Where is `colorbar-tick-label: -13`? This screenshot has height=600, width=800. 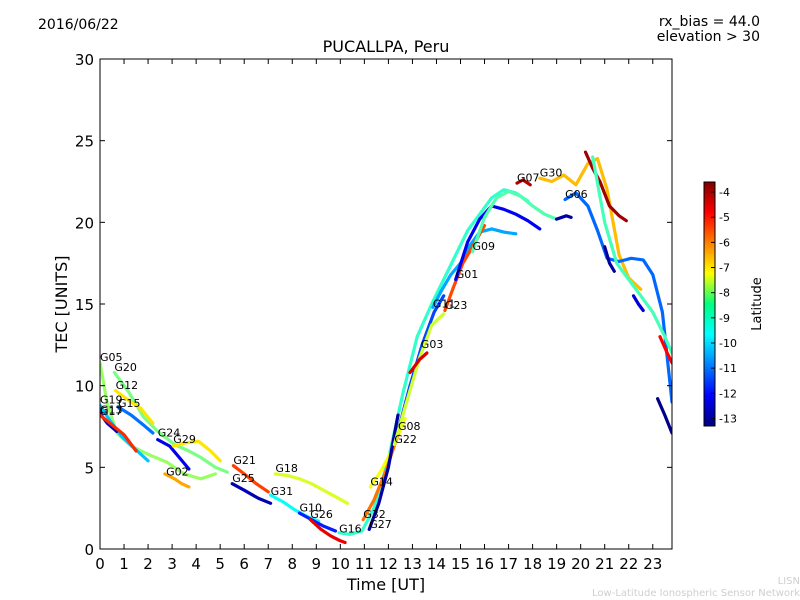 colorbar-tick-label: -13 is located at coordinates (728, 418).